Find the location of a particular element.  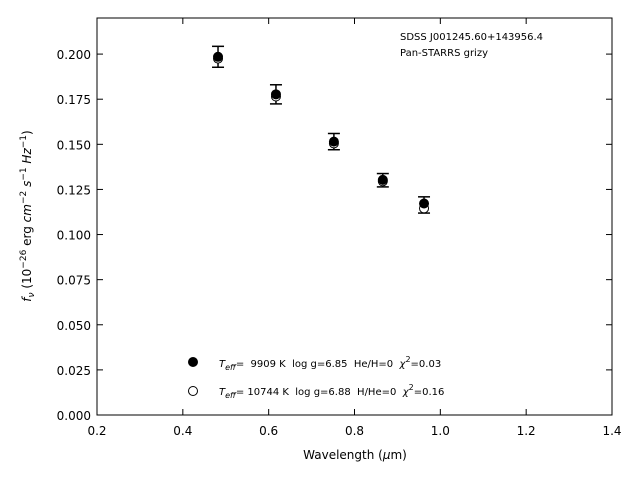

y-tick-label: 0.200 is located at coordinates (74, 55).